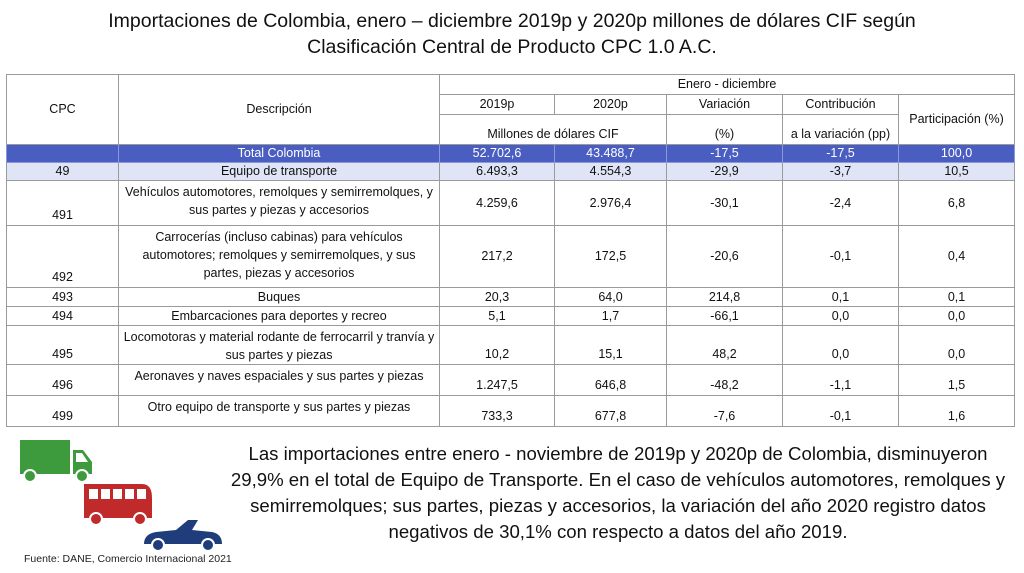  Describe the element at coordinates (724, 153) in the screenshot. I see `cell-variacion: -17,5` at that location.